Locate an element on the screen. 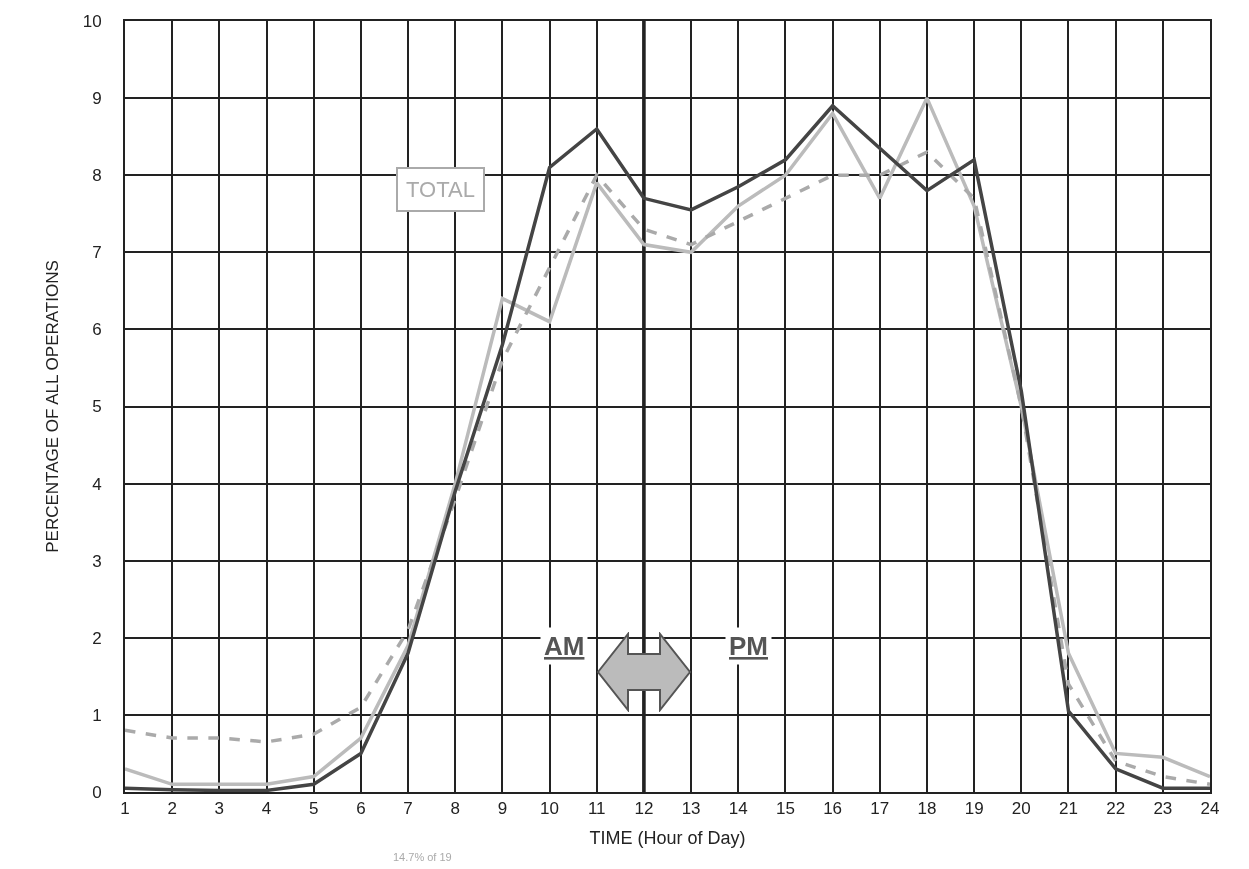  x-tick-label: 12 is located at coordinates (644, 809).